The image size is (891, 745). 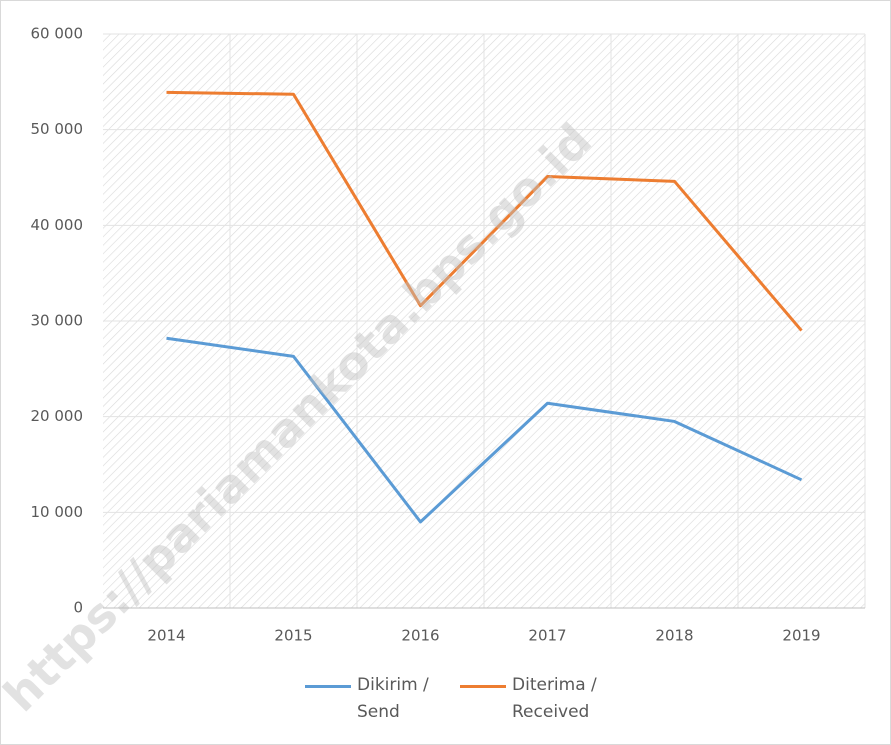 What do you see at coordinates (801, 636) in the screenshot?
I see `x-tick-label: 2019` at bounding box center [801, 636].